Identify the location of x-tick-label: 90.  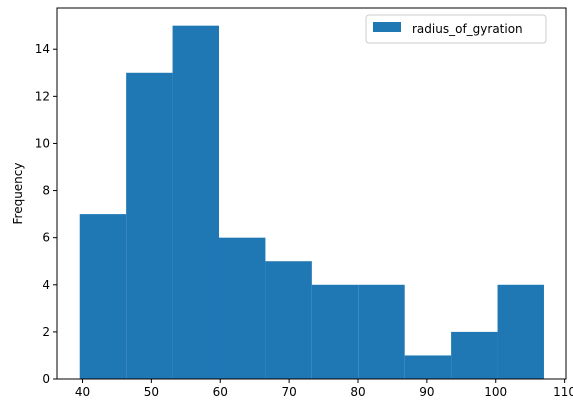
(426, 392).